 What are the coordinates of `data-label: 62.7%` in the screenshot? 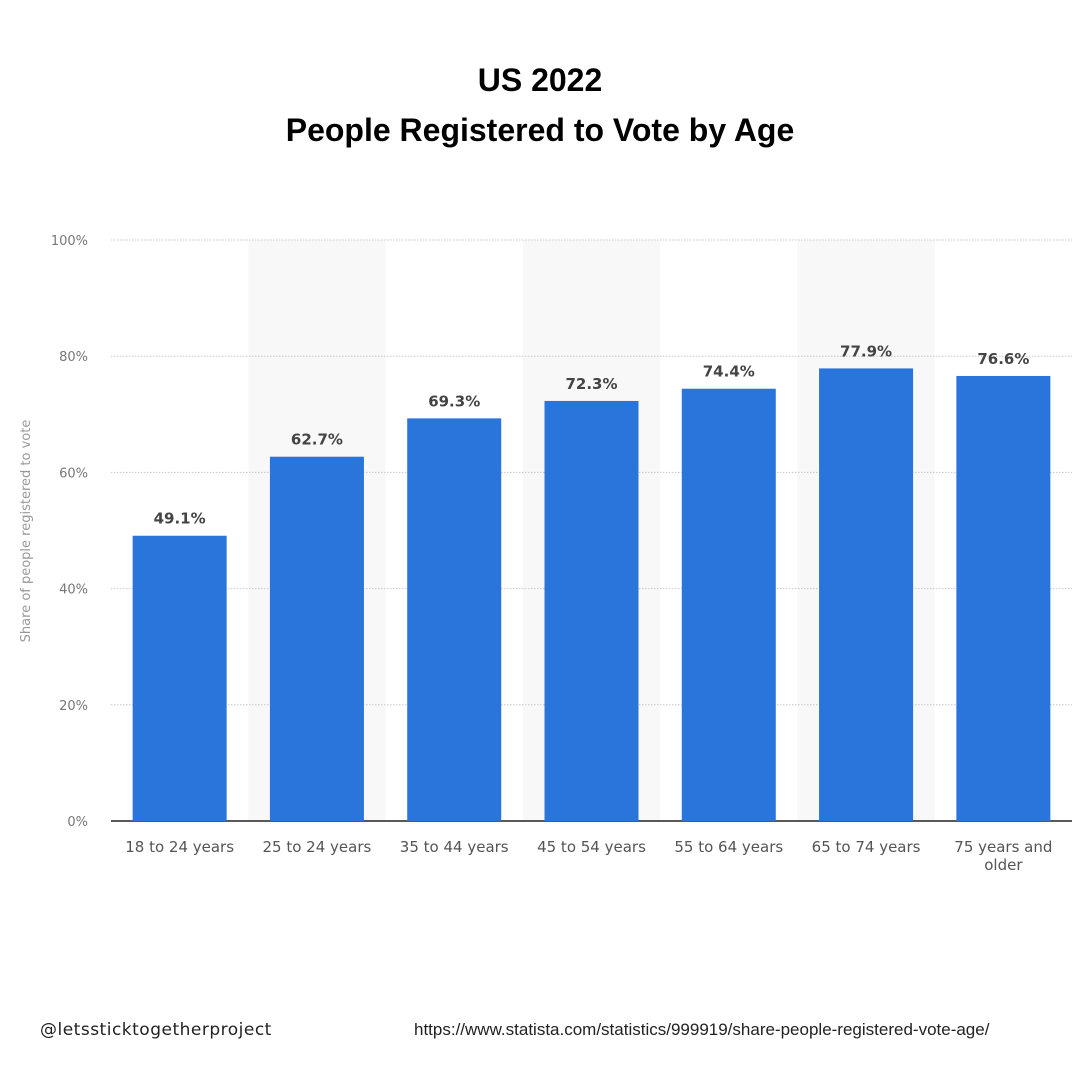 It's located at (317, 440).